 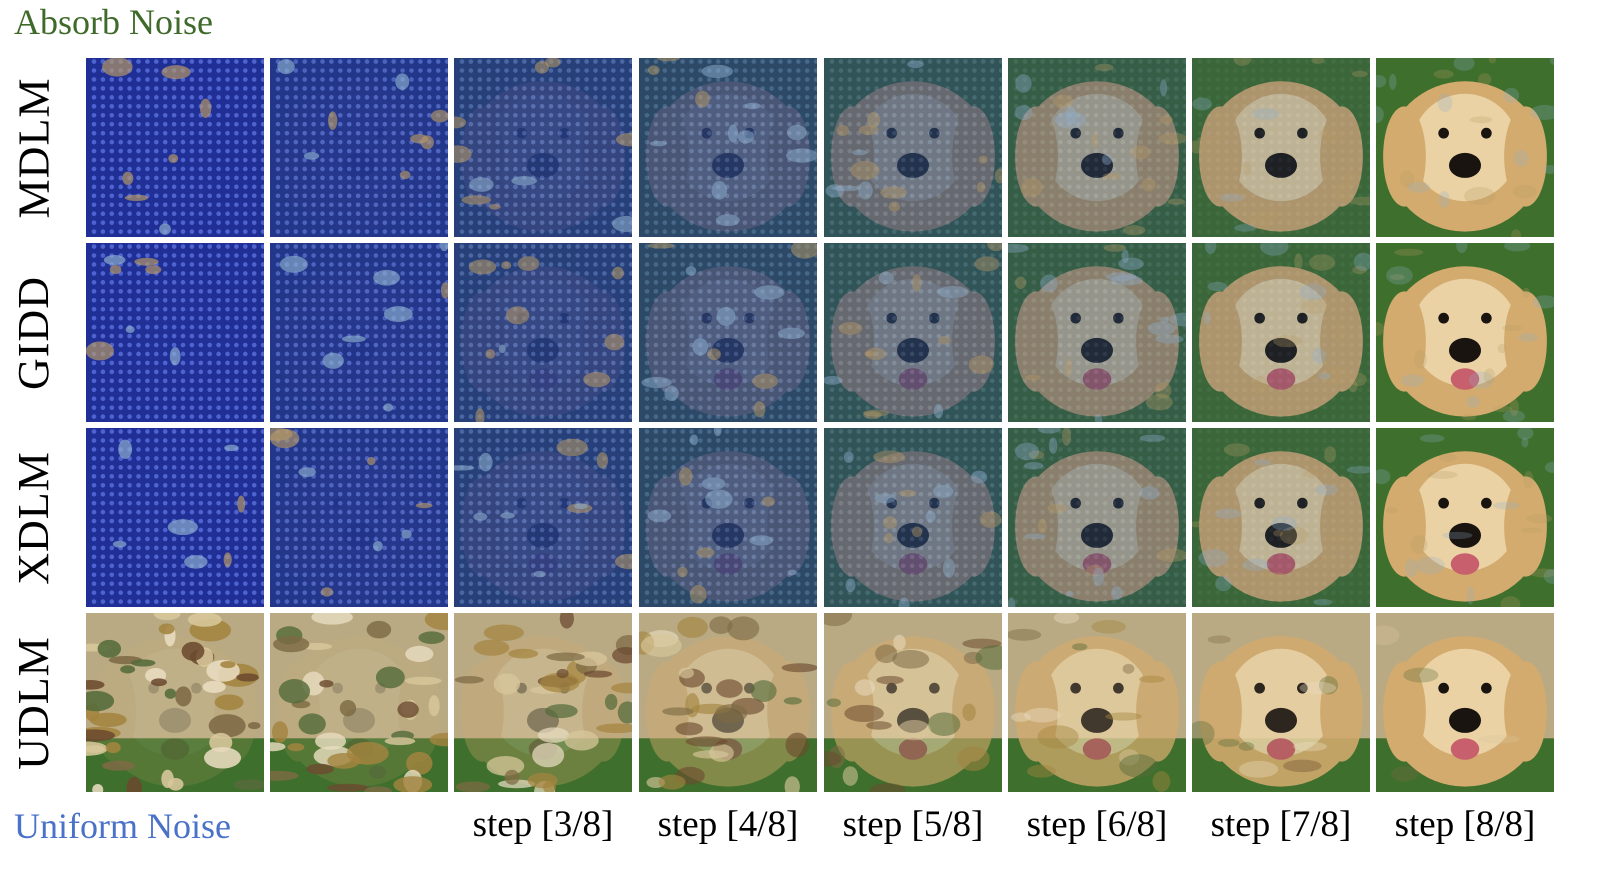 What do you see at coordinates (728, 824) in the screenshot?
I see `step-label: step [4/8]` at bounding box center [728, 824].